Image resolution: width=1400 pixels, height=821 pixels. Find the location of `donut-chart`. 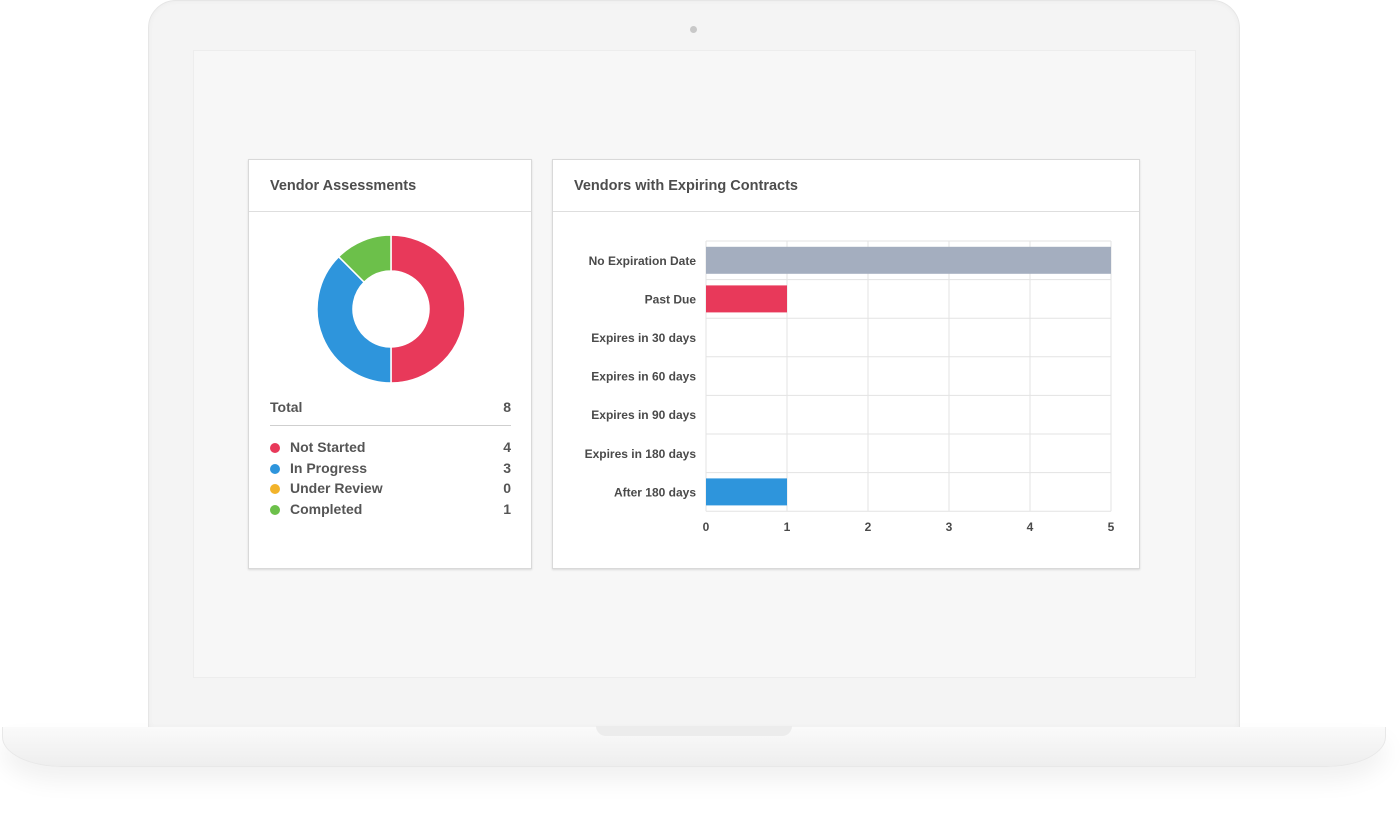

donut-chart is located at coordinates (391, 309).